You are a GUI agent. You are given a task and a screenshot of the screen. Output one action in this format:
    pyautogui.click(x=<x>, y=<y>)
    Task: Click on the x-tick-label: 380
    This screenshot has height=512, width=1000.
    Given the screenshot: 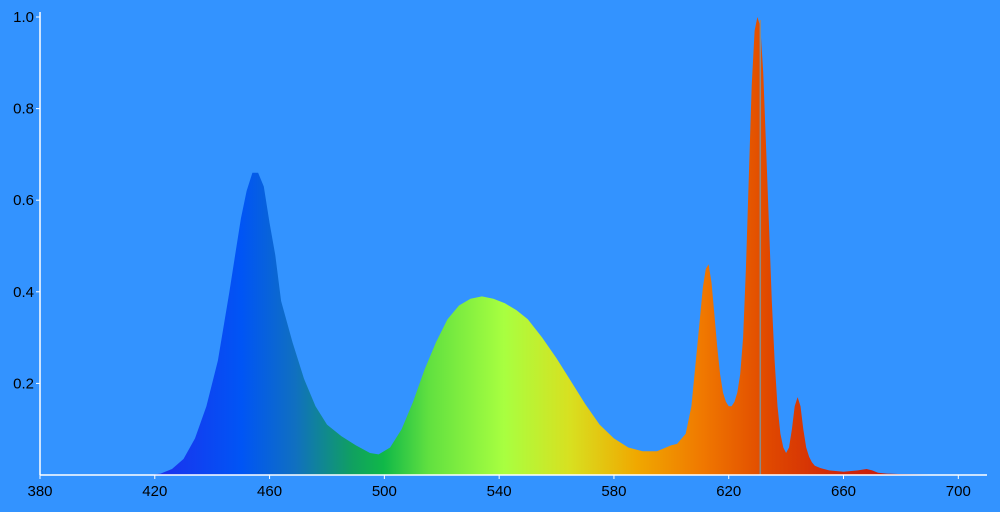 What is the action you would take?
    pyautogui.click(x=39, y=491)
    